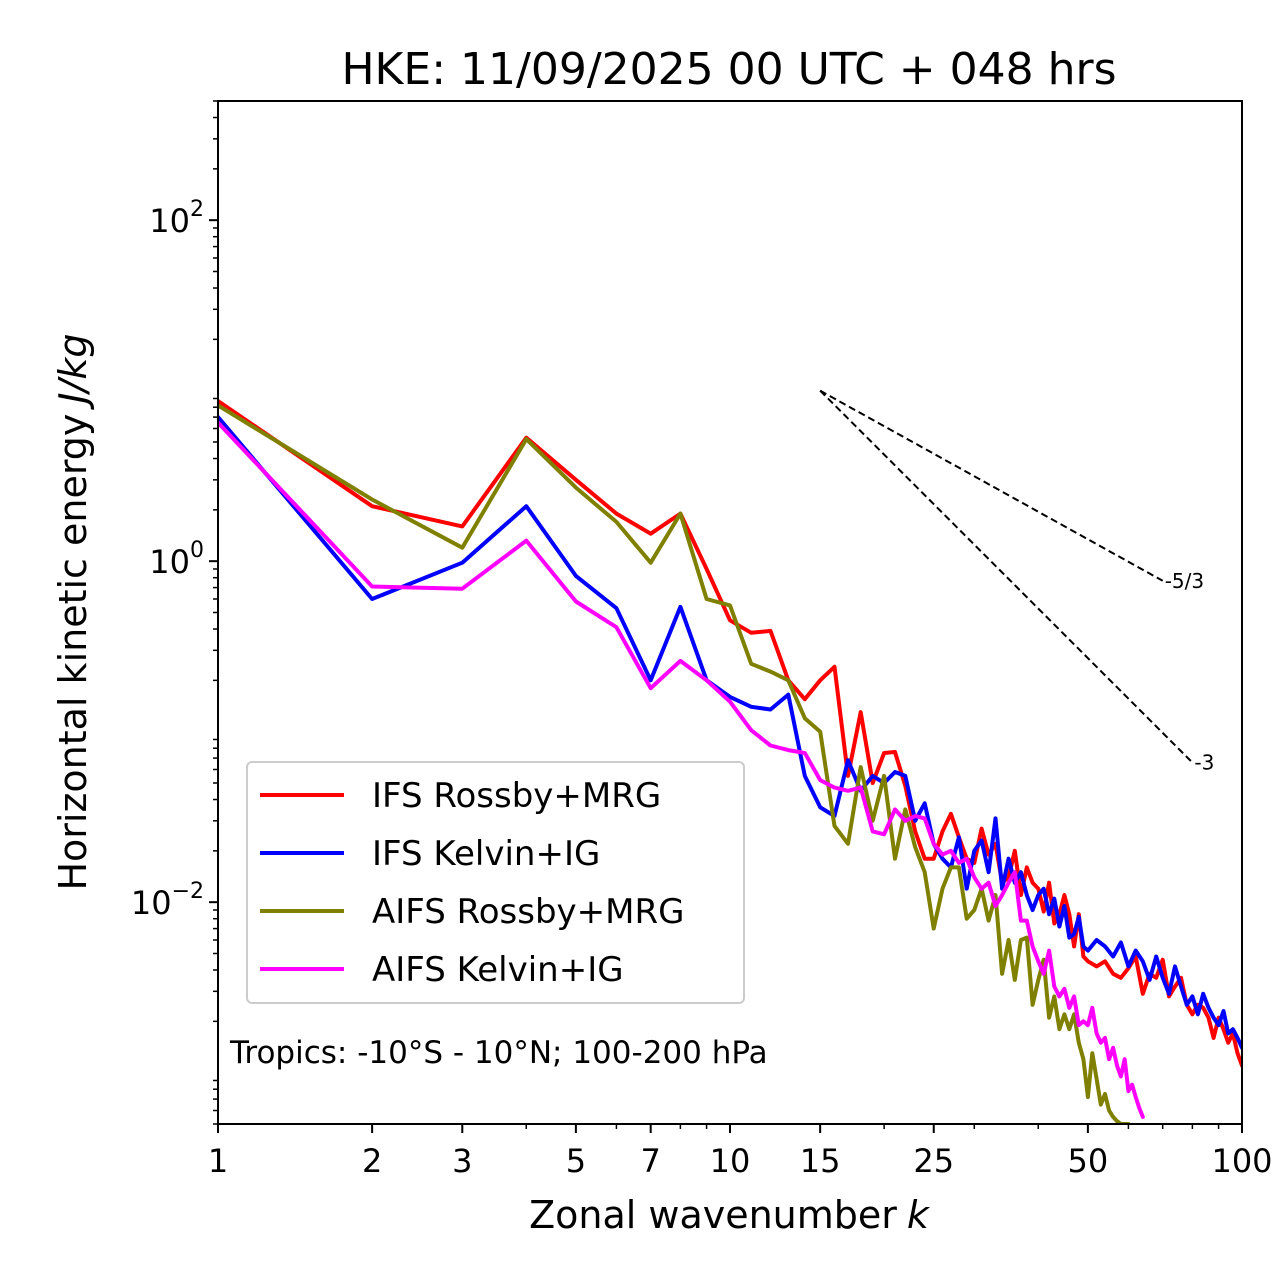  Describe the element at coordinates (73, 371) in the screenshot. I see `y-axis-units: J/kg` at that location.